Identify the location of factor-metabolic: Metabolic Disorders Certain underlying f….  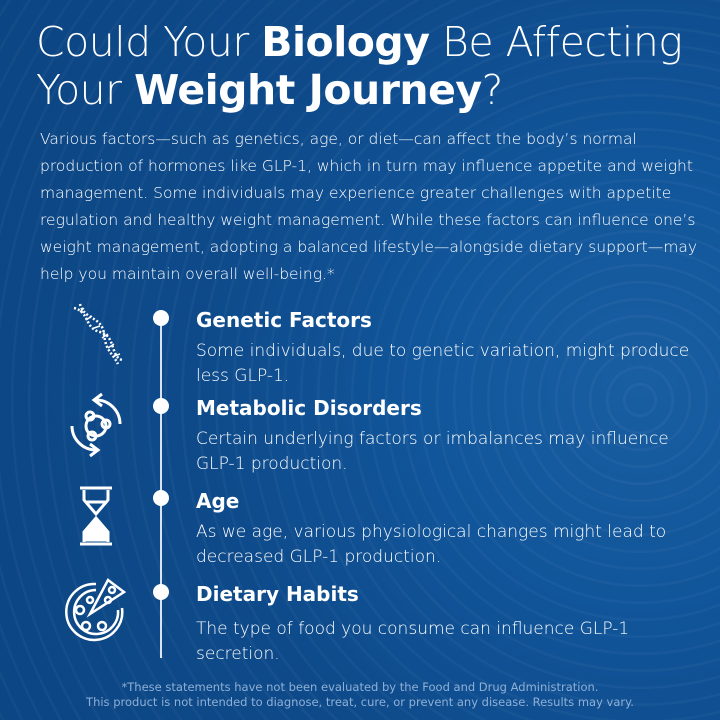
(446, 436).